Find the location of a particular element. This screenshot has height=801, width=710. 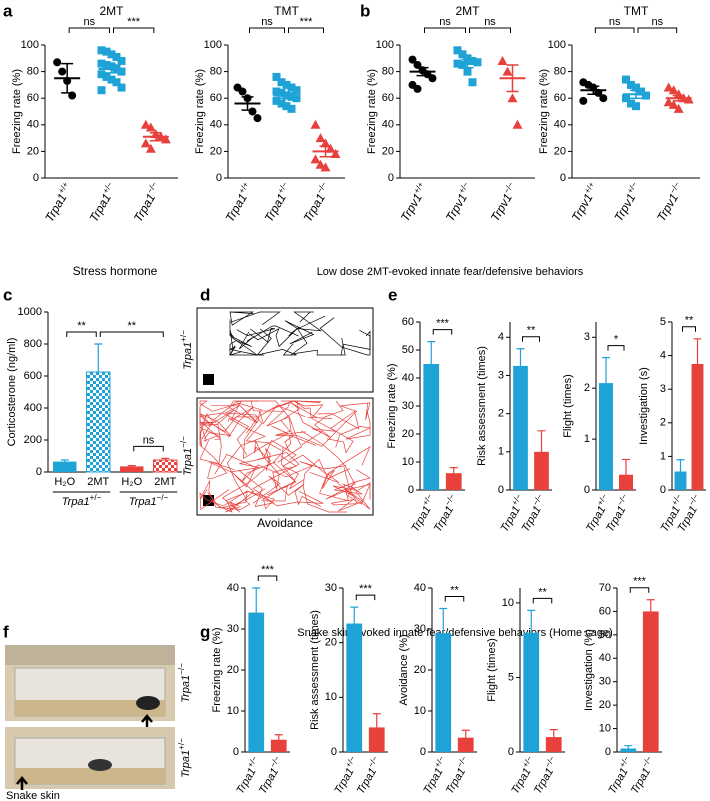

y-tick-label: 10 is located at coordinates (420, 711).